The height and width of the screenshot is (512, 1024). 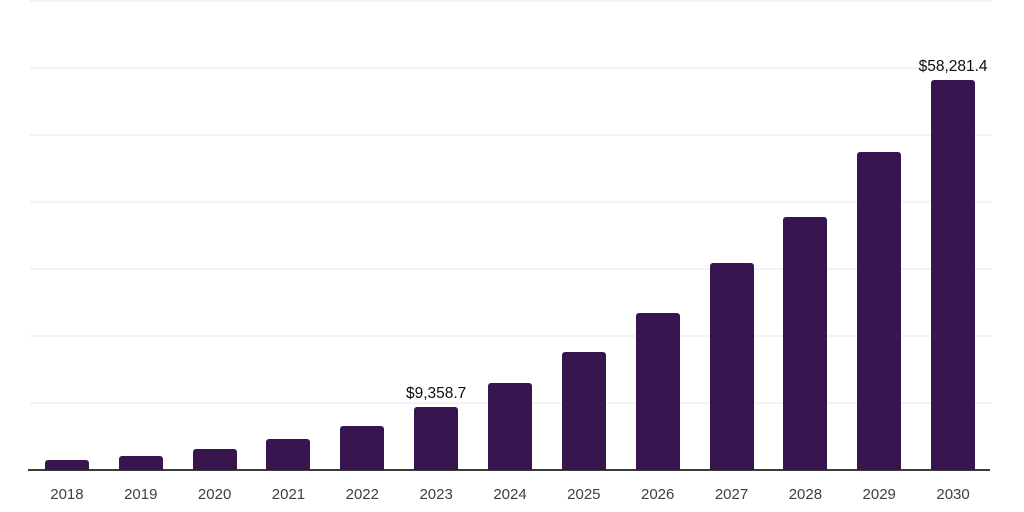 What do you see at coordinates (141, 494) in the screenshot?
I see `x-tick-label-2019: 2019` at bounding box center [141, 494].